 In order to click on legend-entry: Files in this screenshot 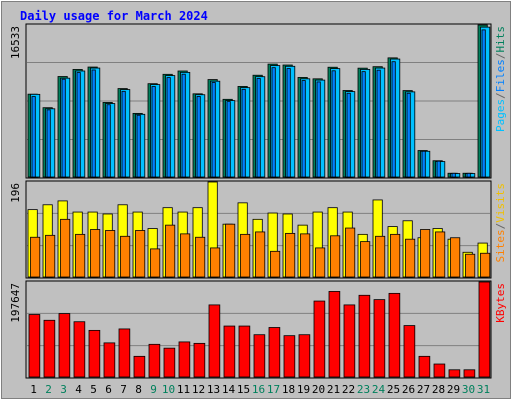, I will do `click(500, 75)`.